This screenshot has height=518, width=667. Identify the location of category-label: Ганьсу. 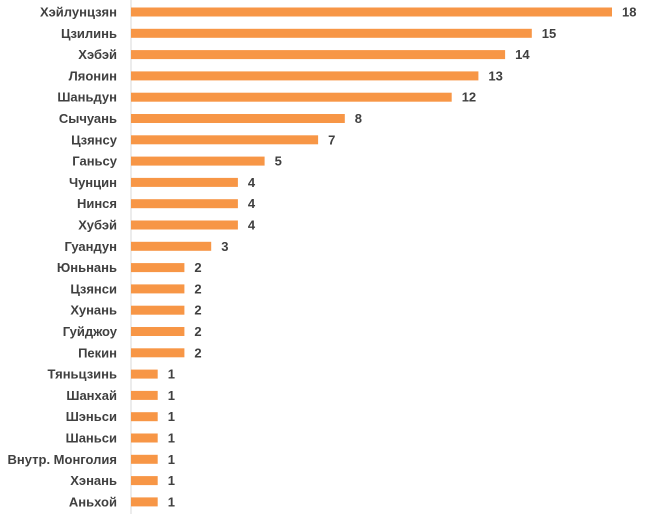
(95, 161).